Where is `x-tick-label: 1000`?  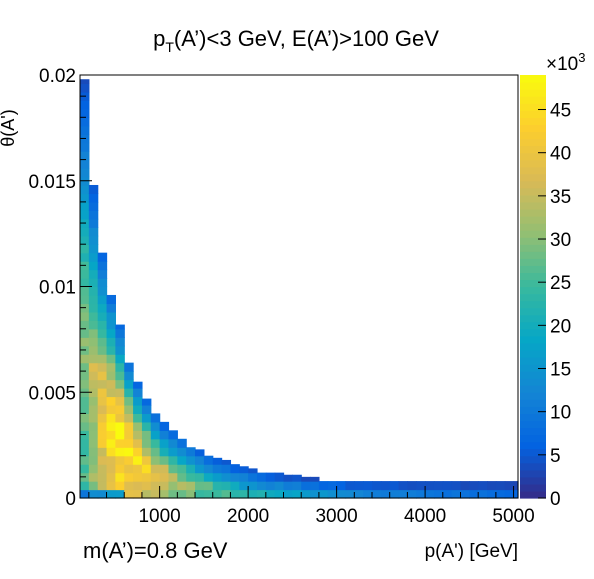 x-tick-label: 1000 is located at coordinates (159, 516).